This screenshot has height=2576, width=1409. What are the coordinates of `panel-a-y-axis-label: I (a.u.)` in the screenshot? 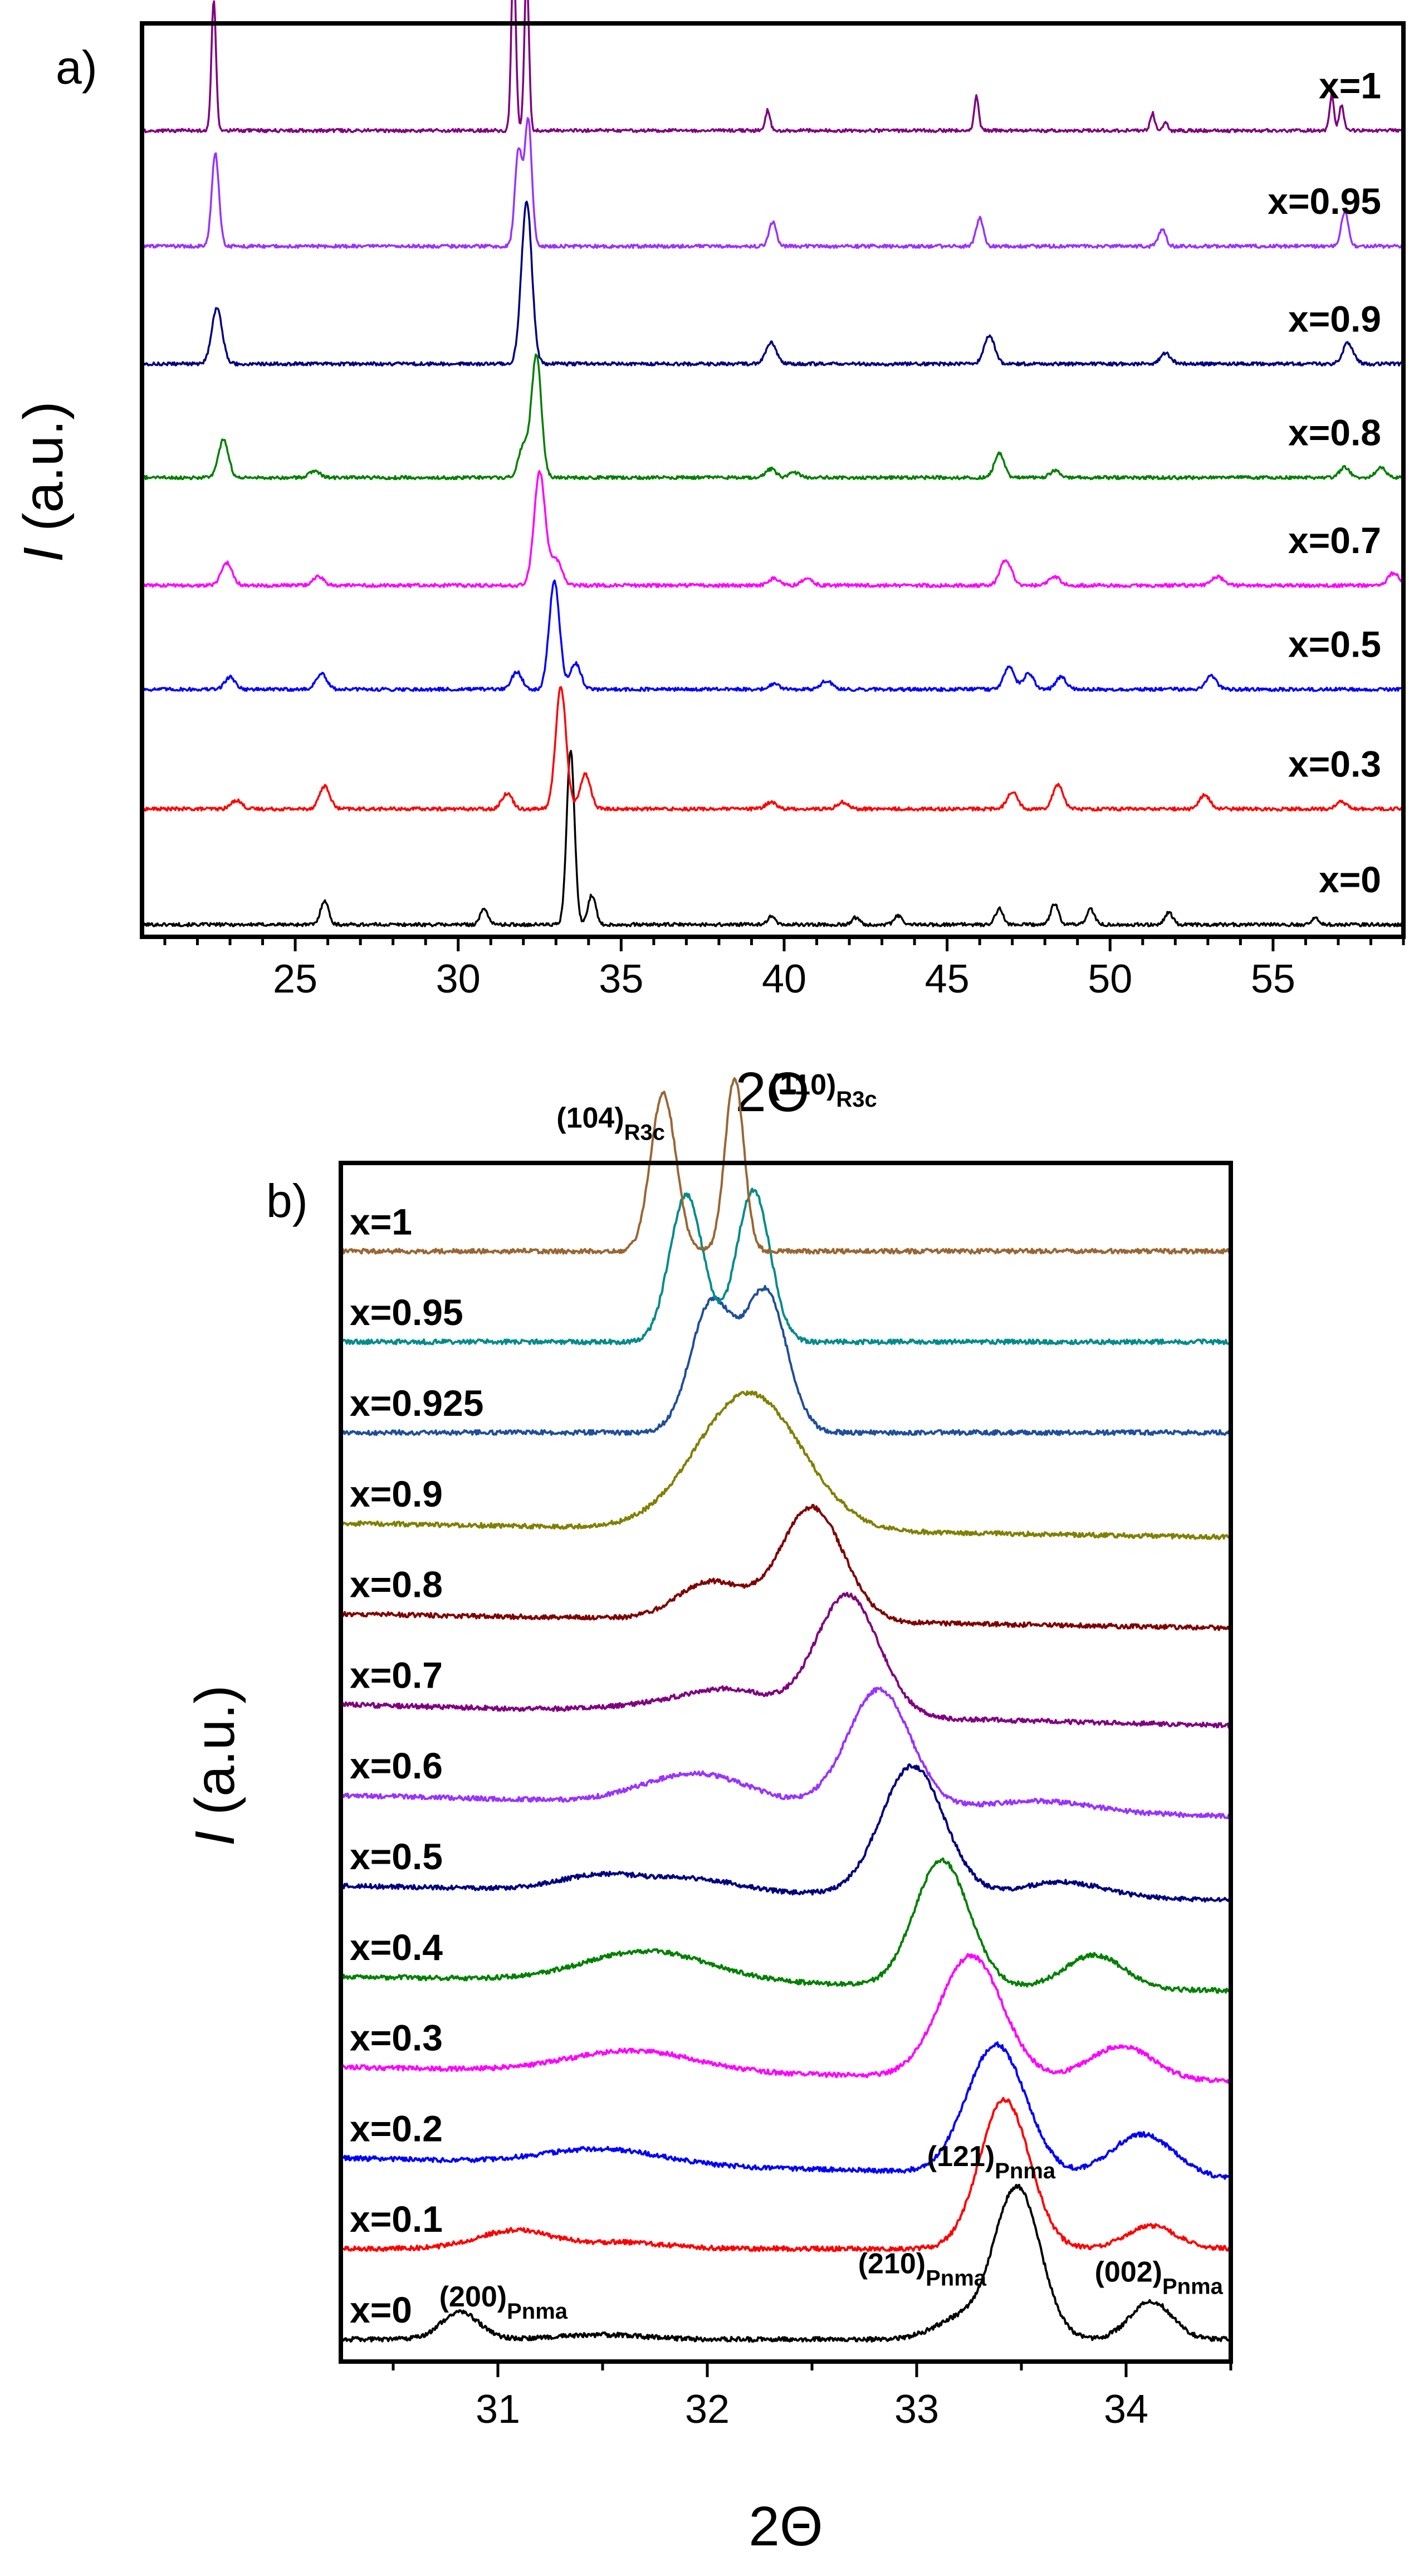 It's located at (44, 483).